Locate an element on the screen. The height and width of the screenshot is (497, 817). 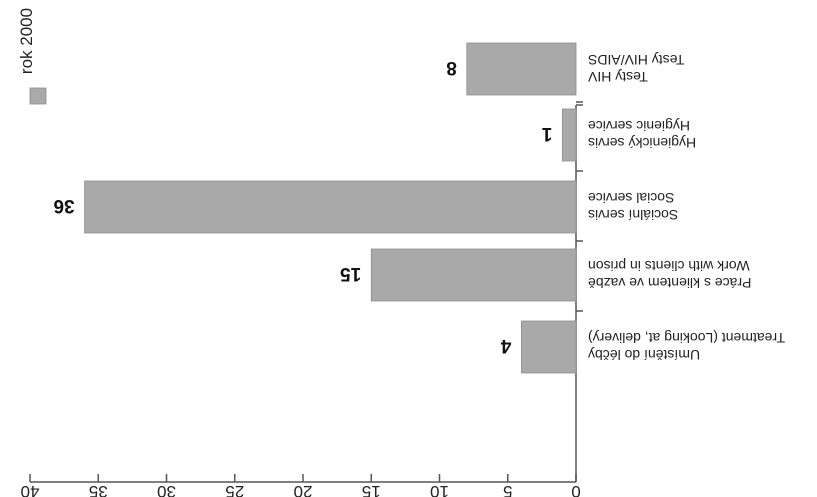
legend-swatch is located at coordinates (38, 96).